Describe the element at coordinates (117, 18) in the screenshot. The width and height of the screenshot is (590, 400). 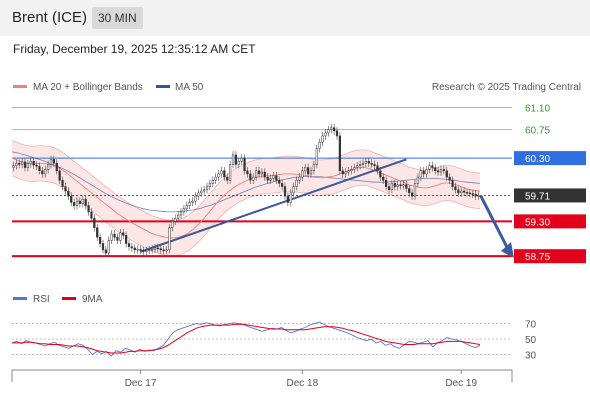
I see `timeframe-badge: 30 MIN` at that location.